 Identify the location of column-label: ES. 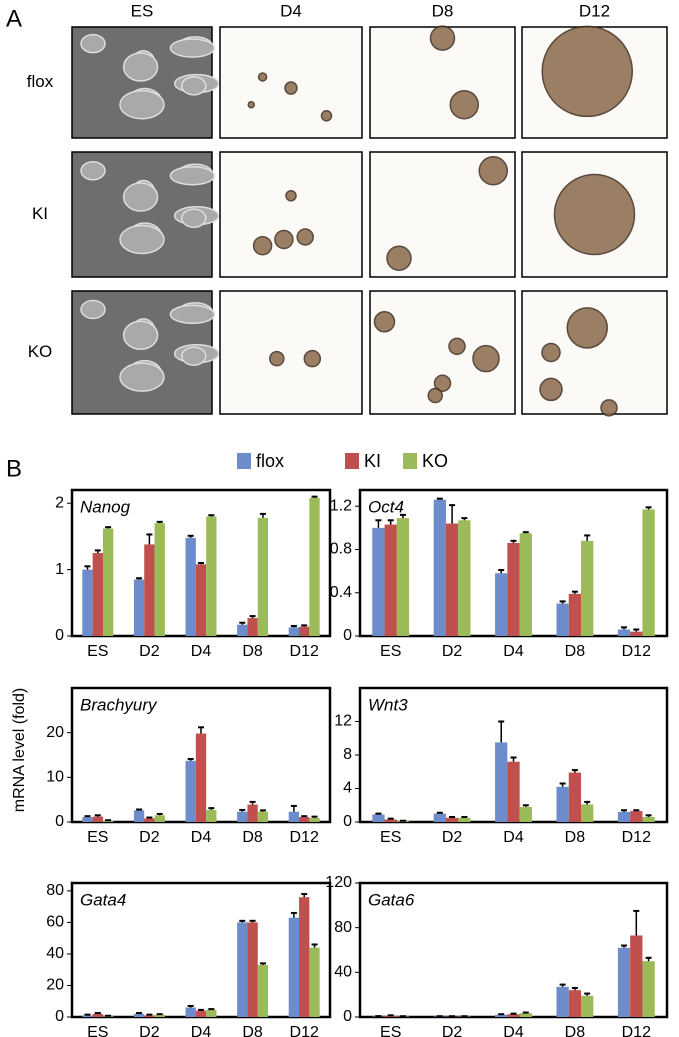
(142, 10).